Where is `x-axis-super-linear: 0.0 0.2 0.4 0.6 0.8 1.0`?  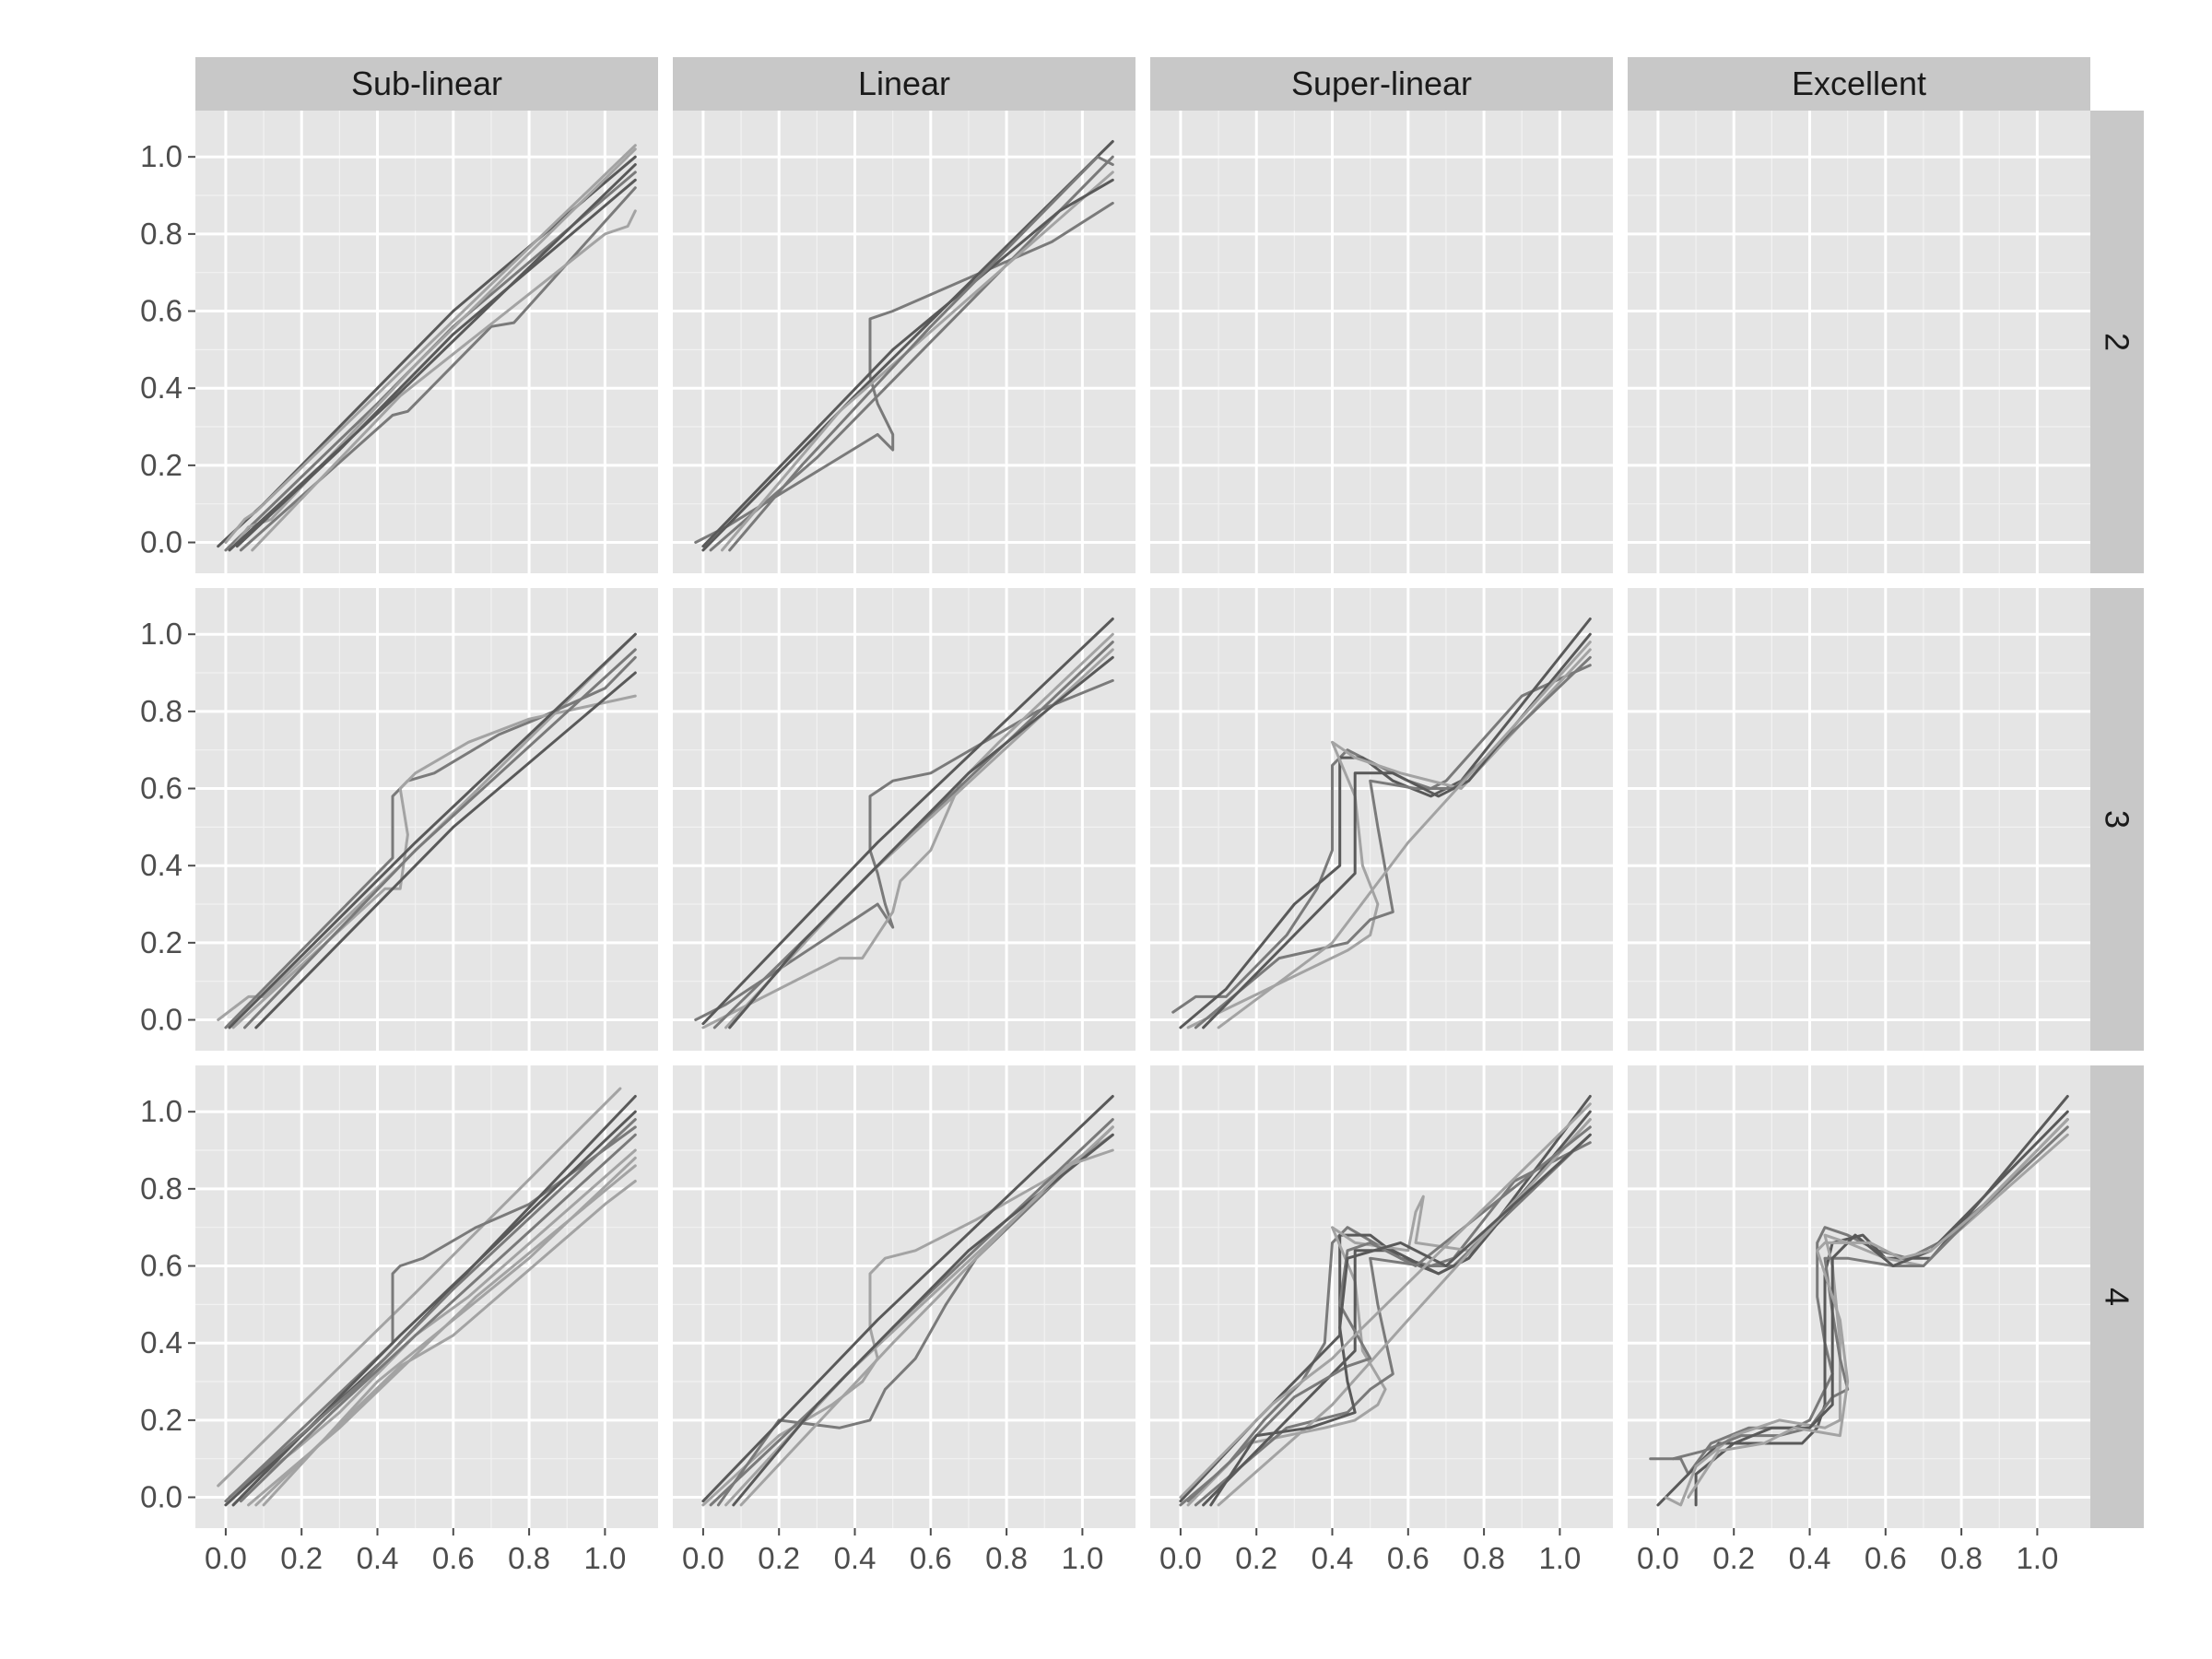
x-axis-super-linear: 0.0 0.2 0.4 0.6 0.8 1.0 is located at coordinates (1370, 1551).